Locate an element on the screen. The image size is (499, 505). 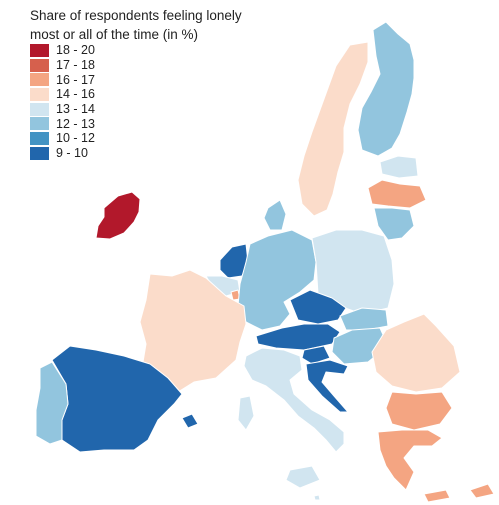
legend-item: 12 - 13 is located at coordinates (62, 123).